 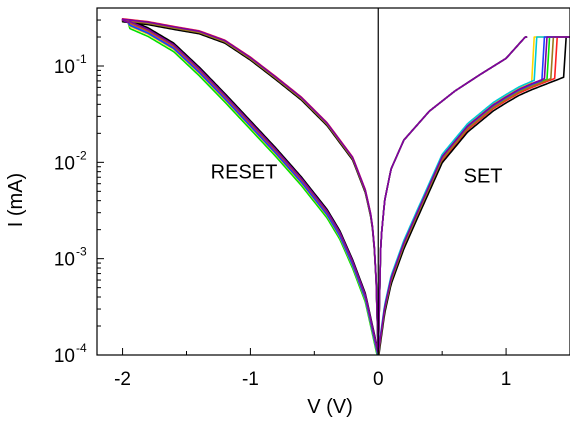 I want to click on y-tick-label: 10 -3, so click(x=70, y=258).